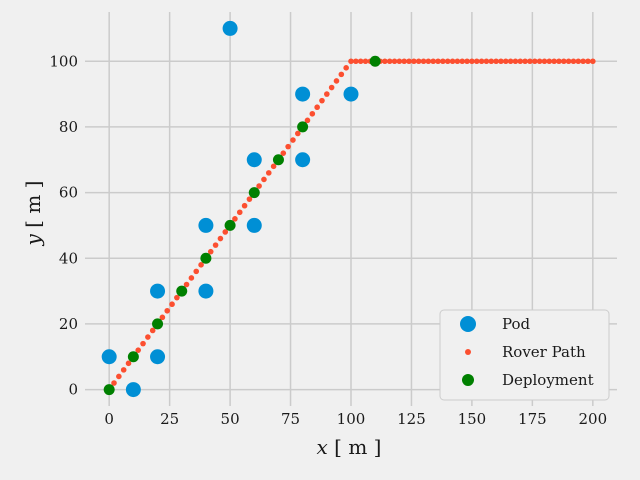  Describe the element at coordinates (516, 324) in the screenshot. I see `legend-pod-label: Pod` at that location.